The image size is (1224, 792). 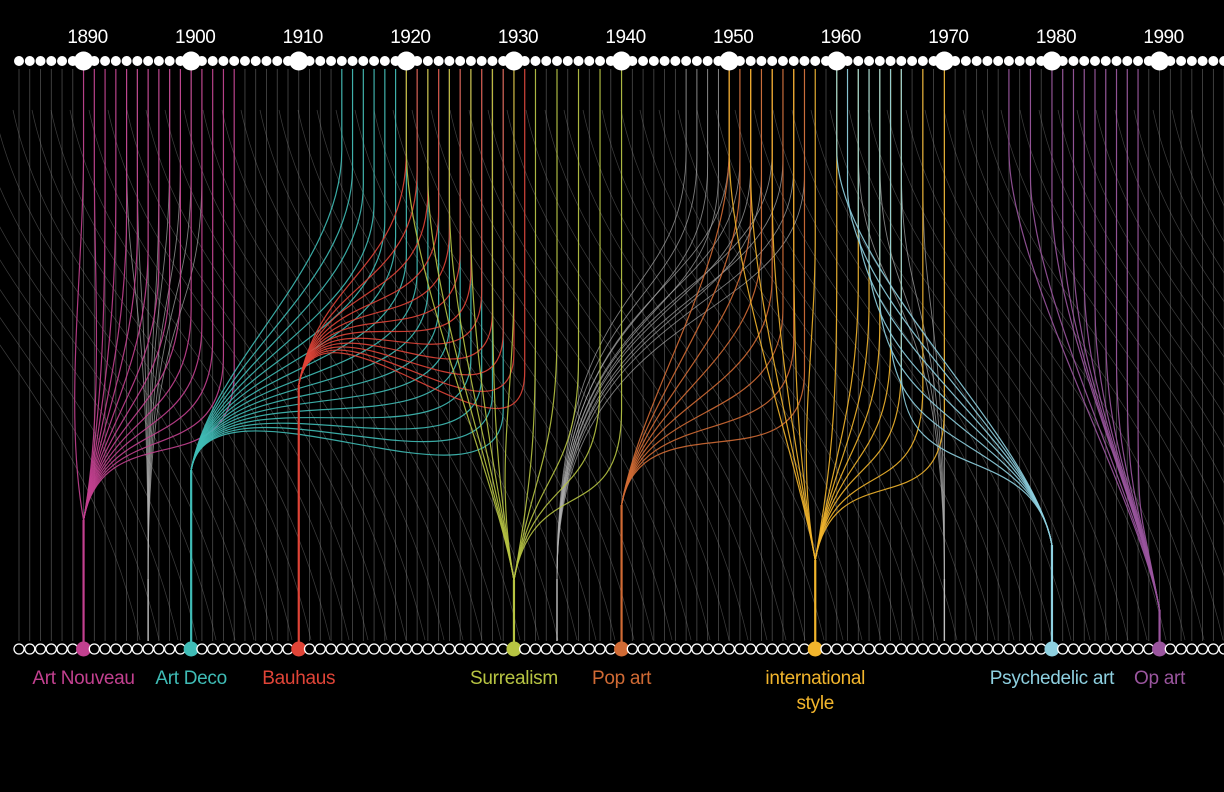 What do you see at coordinates (841, 37) in the screenshot?
I see `decade-label: 1960` at bounding box center [841, 37].